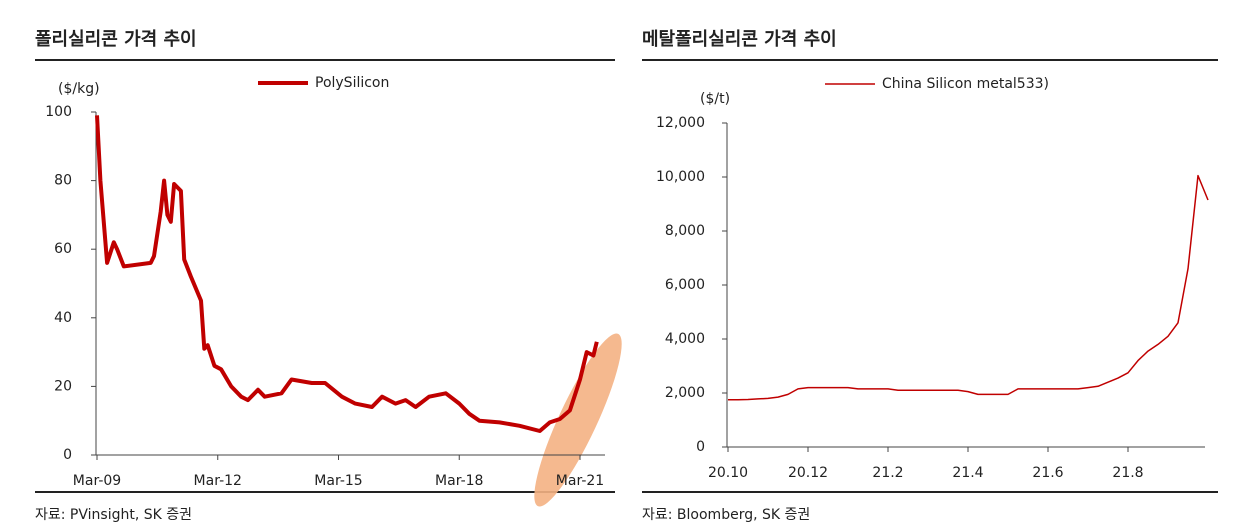  What do you see at coordinates (1047, 473) in the screenshot?
I see `x-tick-label: 21.6` at bounding box center [1047, 473].